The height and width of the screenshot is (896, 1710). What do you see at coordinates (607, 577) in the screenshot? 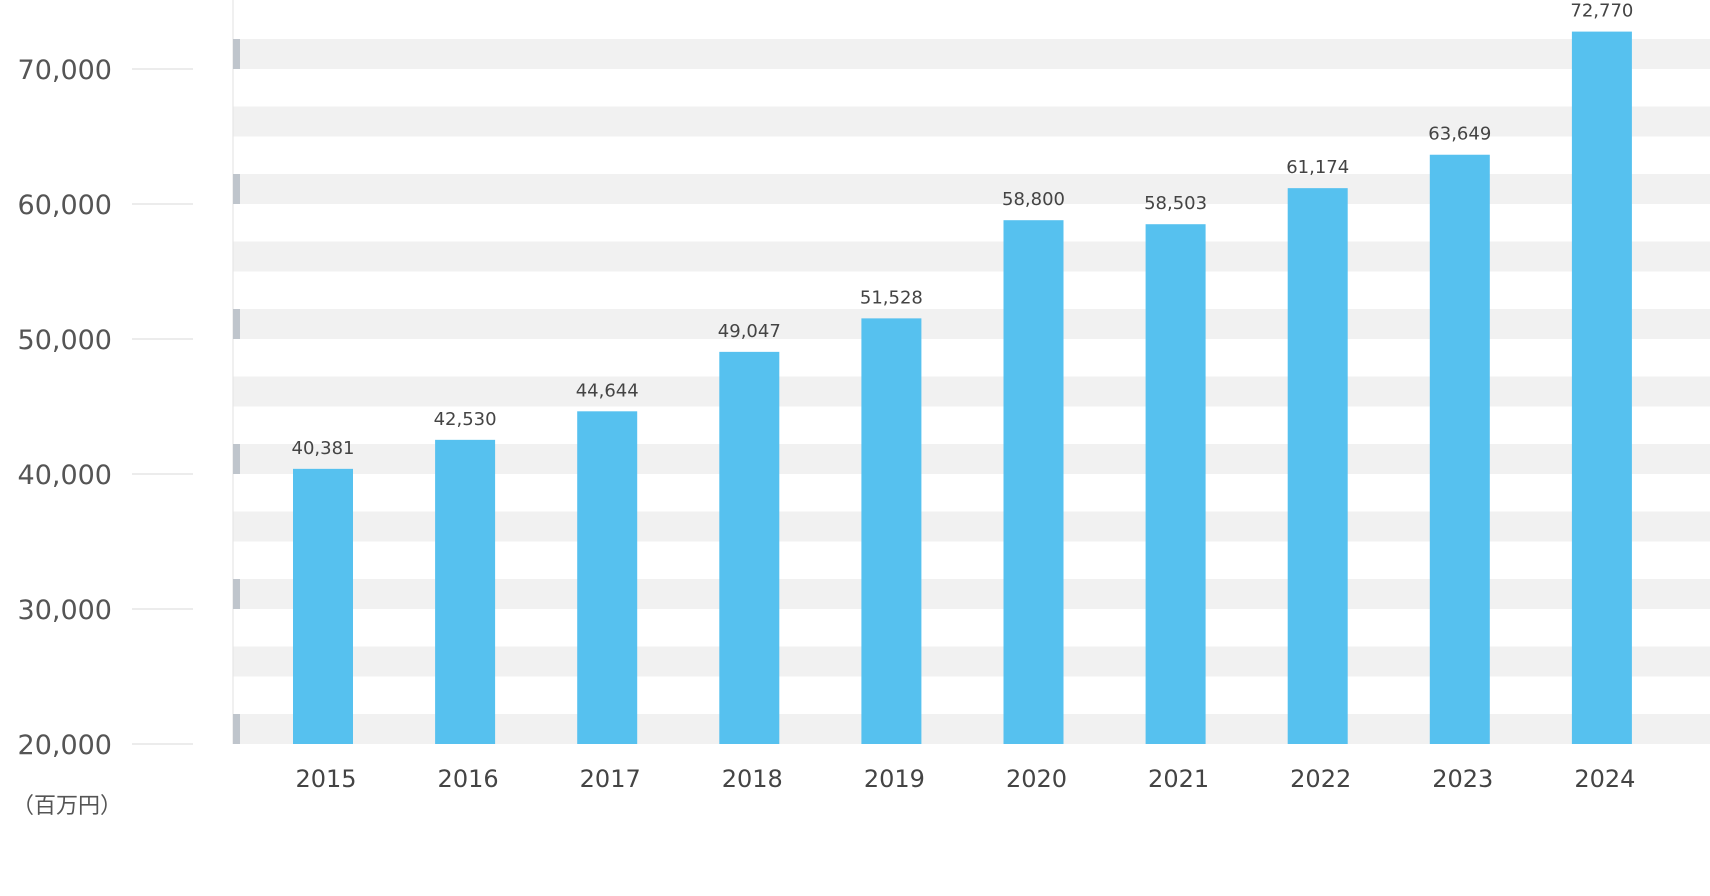
I see `bar-2017` at bounding box center [607, 577].